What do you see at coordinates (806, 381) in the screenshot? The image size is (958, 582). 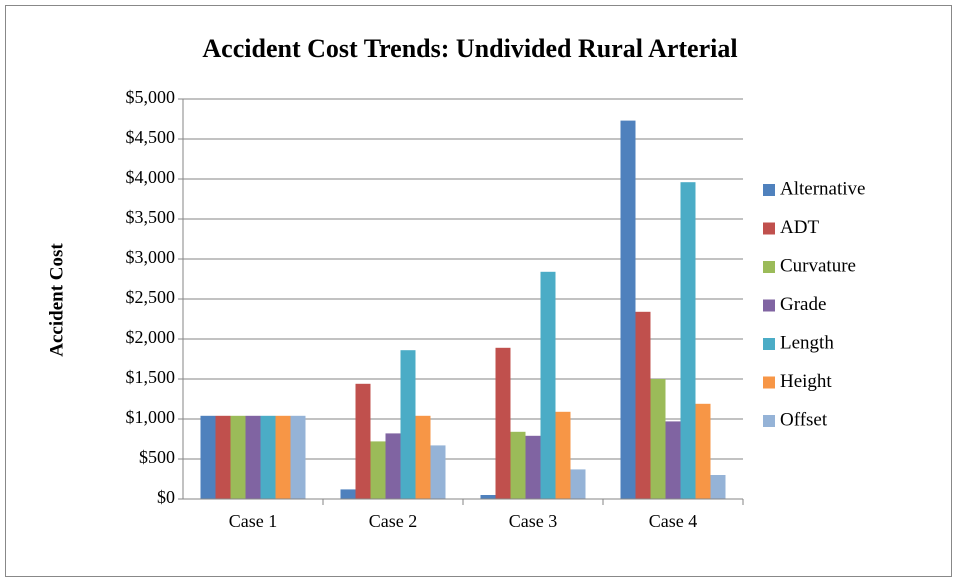 I see `legend-label: Height` at bounding box center [806, 381].